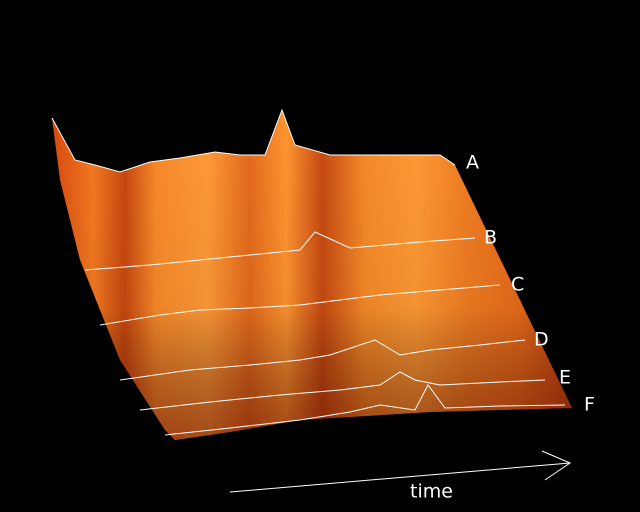 This screenshot has width=640, height=512. Describe the element at coordinates (541, 340) in the screenshot. I see `curve-label: D` at that location.